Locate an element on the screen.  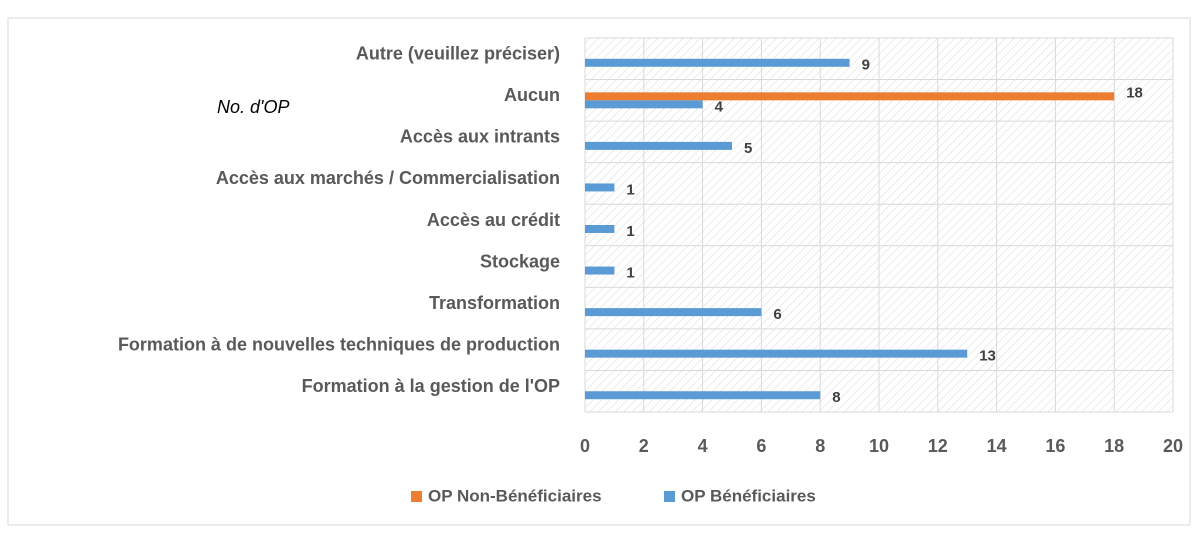
x-tick-label: 20 is located at coordinates (1173, 446).